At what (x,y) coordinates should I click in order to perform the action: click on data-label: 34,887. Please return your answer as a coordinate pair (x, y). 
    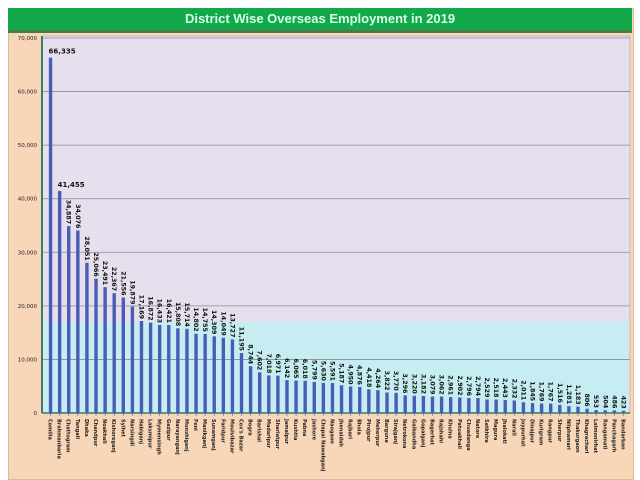
    Looking at the image, I should click on (68, 212).